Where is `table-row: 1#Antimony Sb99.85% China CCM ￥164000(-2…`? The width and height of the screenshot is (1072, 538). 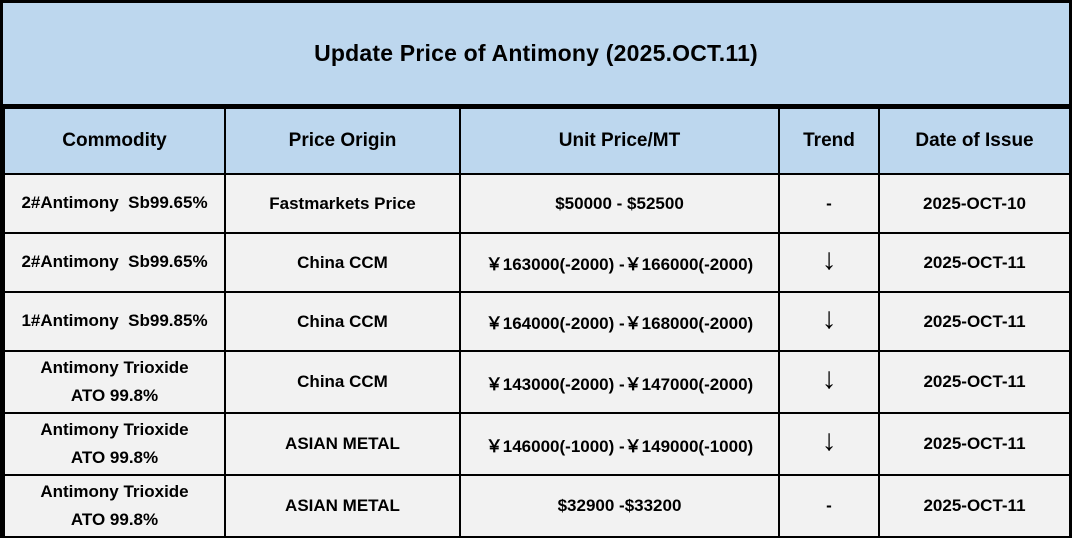 table-row: 1#Antimony Sb99.85% China CCM ￥164000(-2… is located at coordinates (537, 321).